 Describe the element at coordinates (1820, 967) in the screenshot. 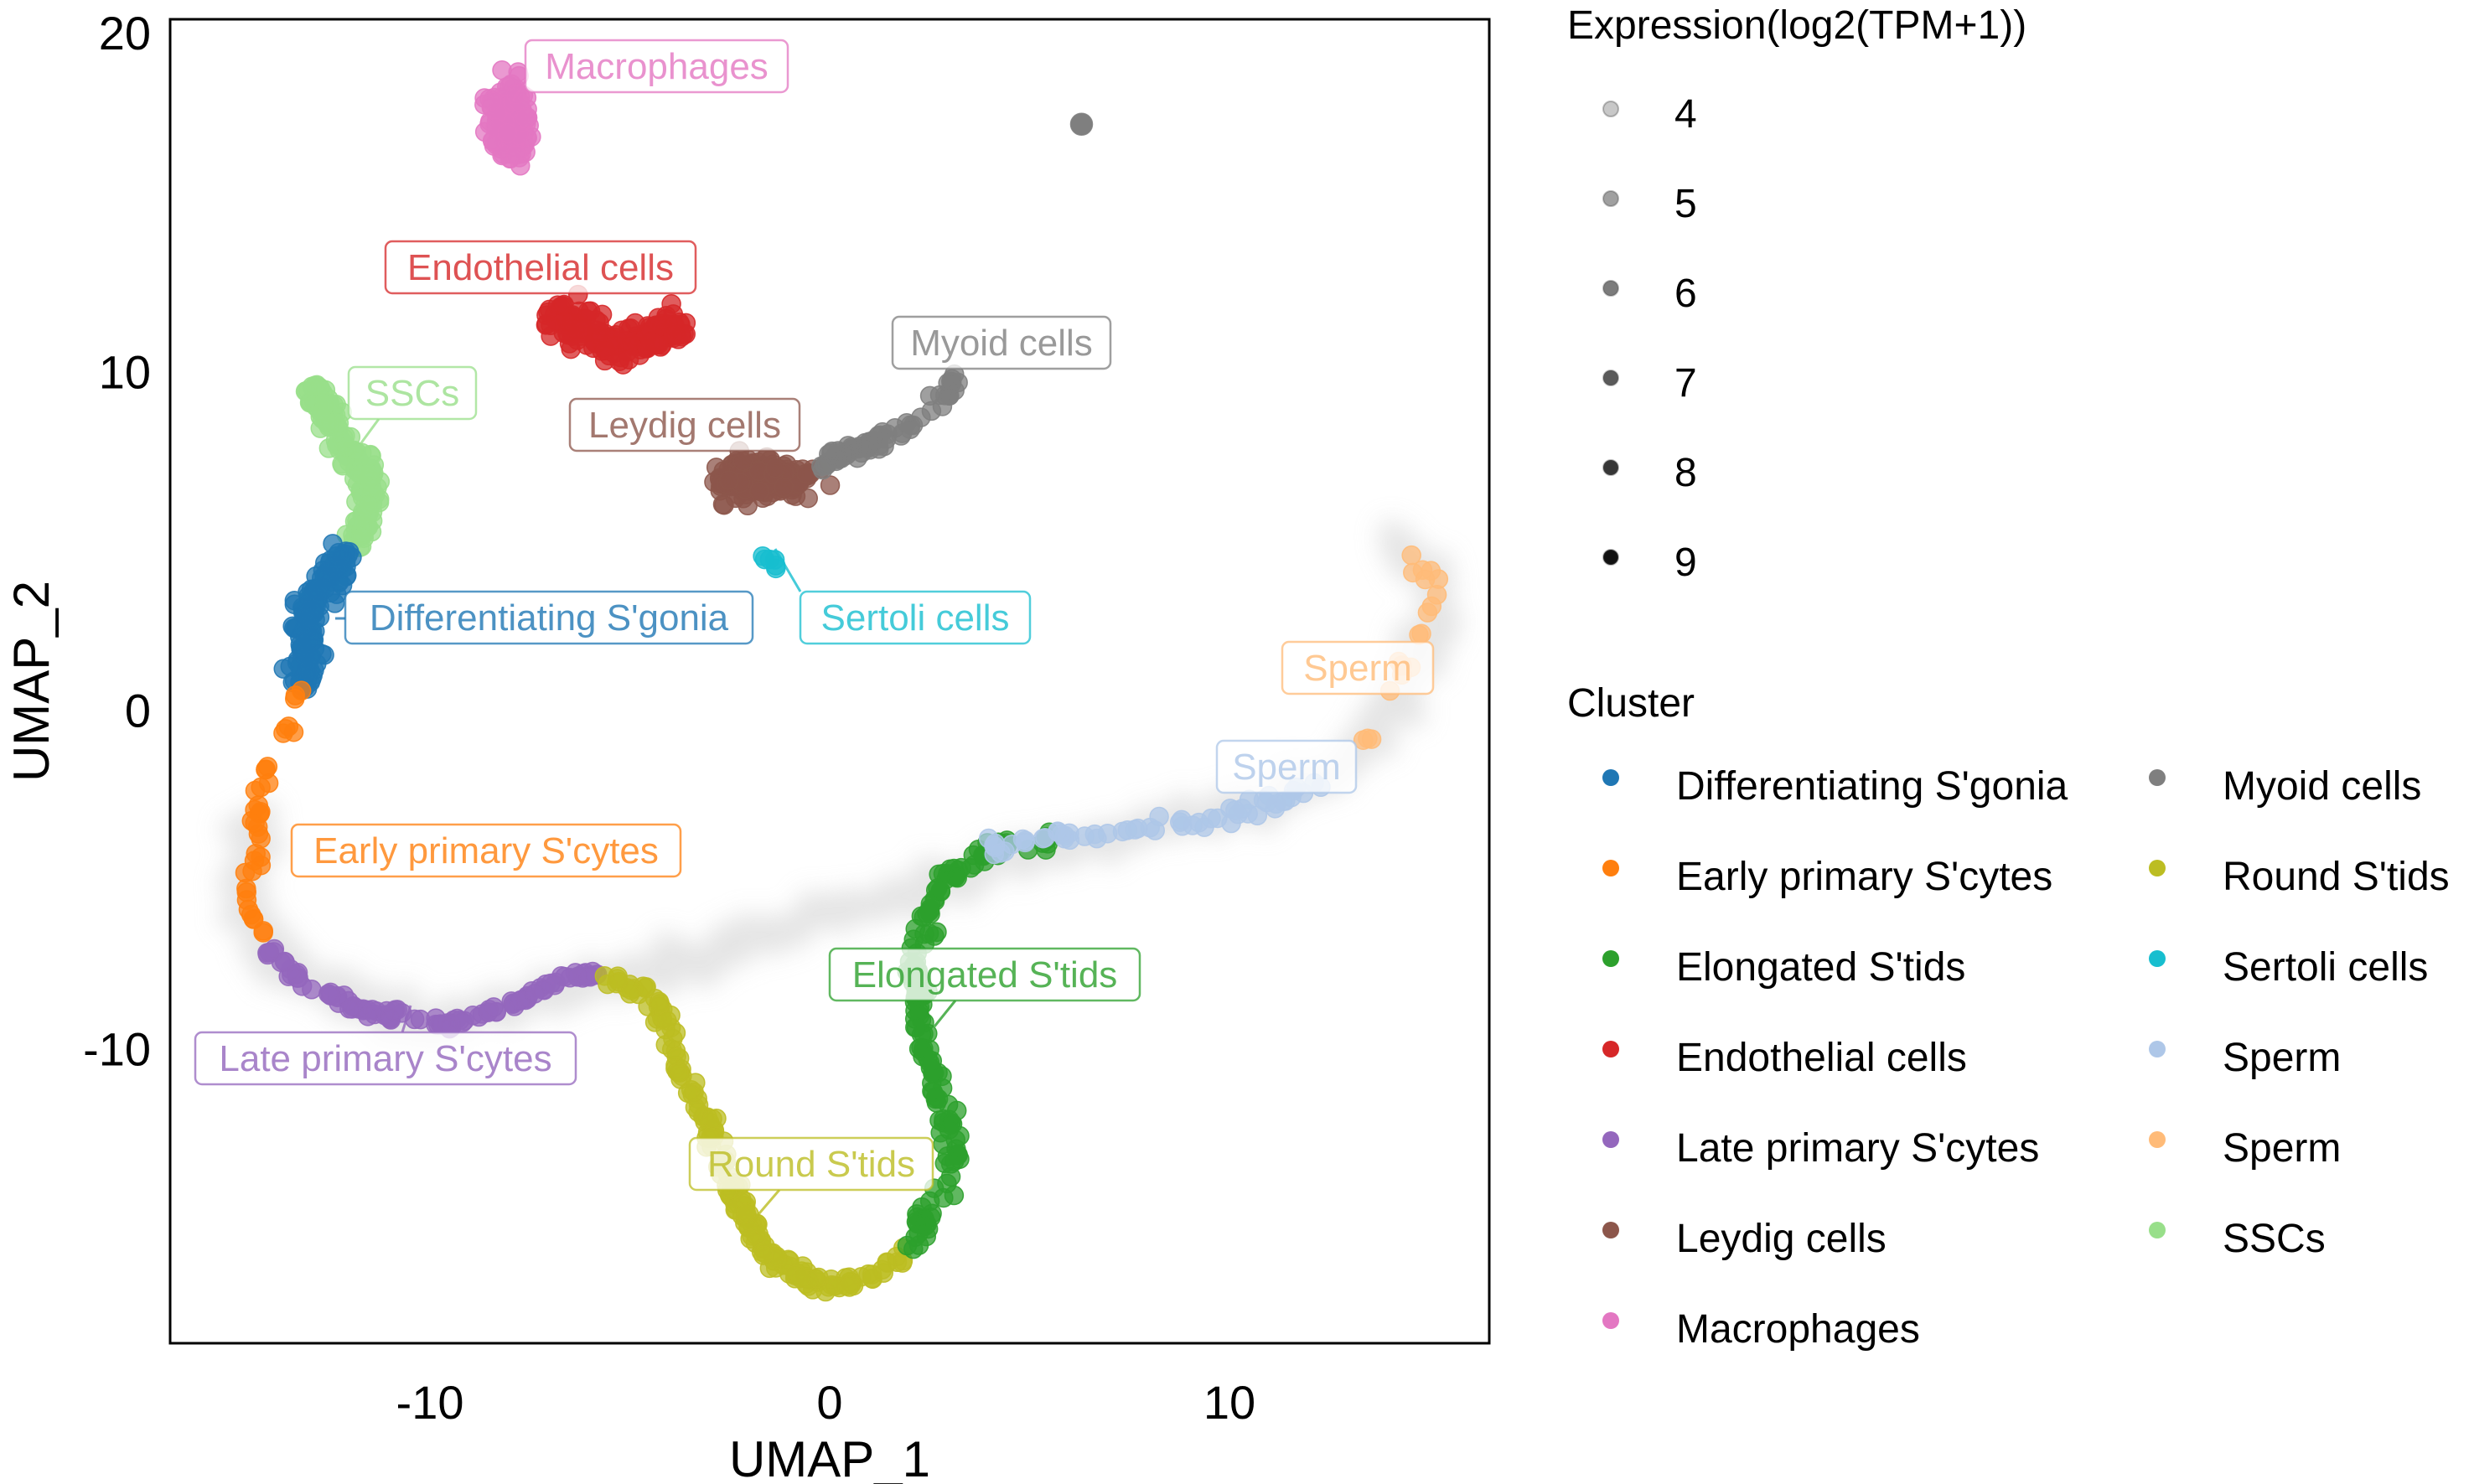

I see `cluster-legend-label: Elongated S'tids` at that location.